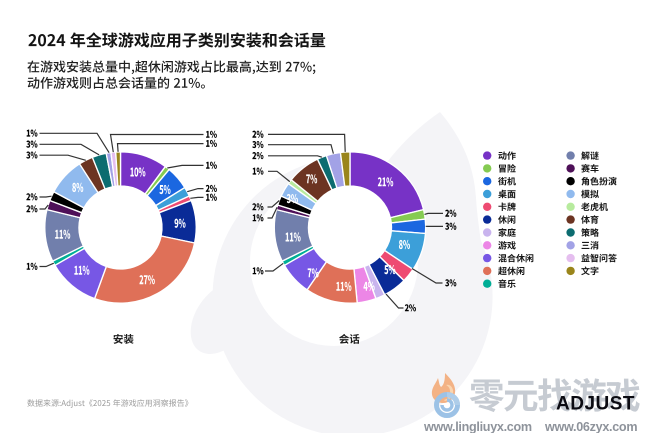 This screenshot has width=650, height=438. What do you see at coordinates (477, 426) in the screenshot?
I see `svg-text: www.lingliuyx.com` at bounding box center [477, 426].